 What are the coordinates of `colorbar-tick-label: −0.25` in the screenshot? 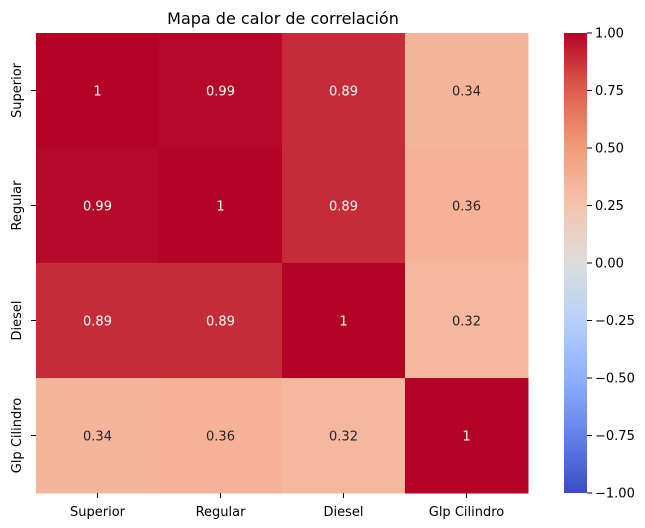 It's located at (615, 321).